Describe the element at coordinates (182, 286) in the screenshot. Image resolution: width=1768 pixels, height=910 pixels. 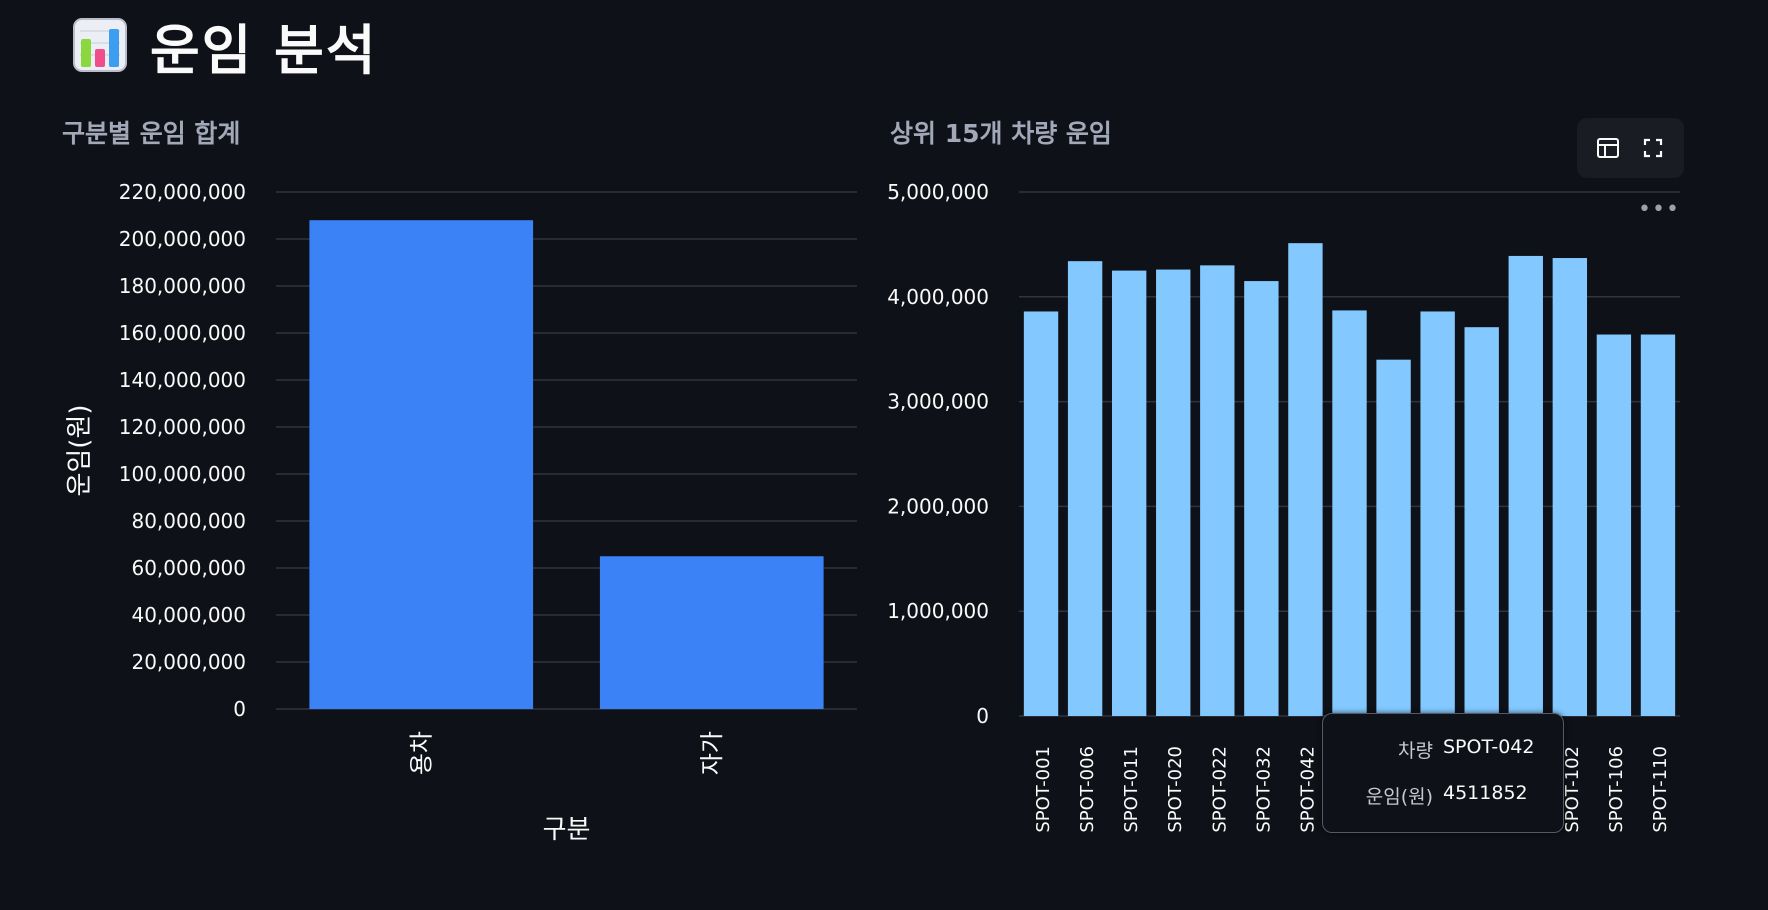
I see `left-chart-ytick-label: 180,000,000` at that location.